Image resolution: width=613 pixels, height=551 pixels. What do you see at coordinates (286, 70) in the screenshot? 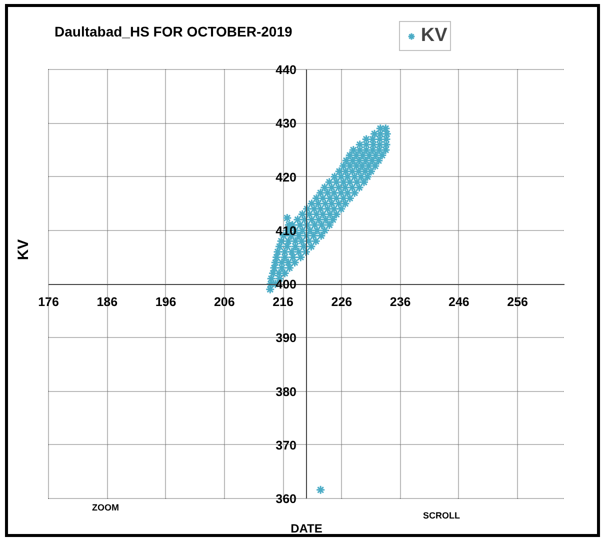
I see `y-tick-label: 440` at bounding box center [286, 70].